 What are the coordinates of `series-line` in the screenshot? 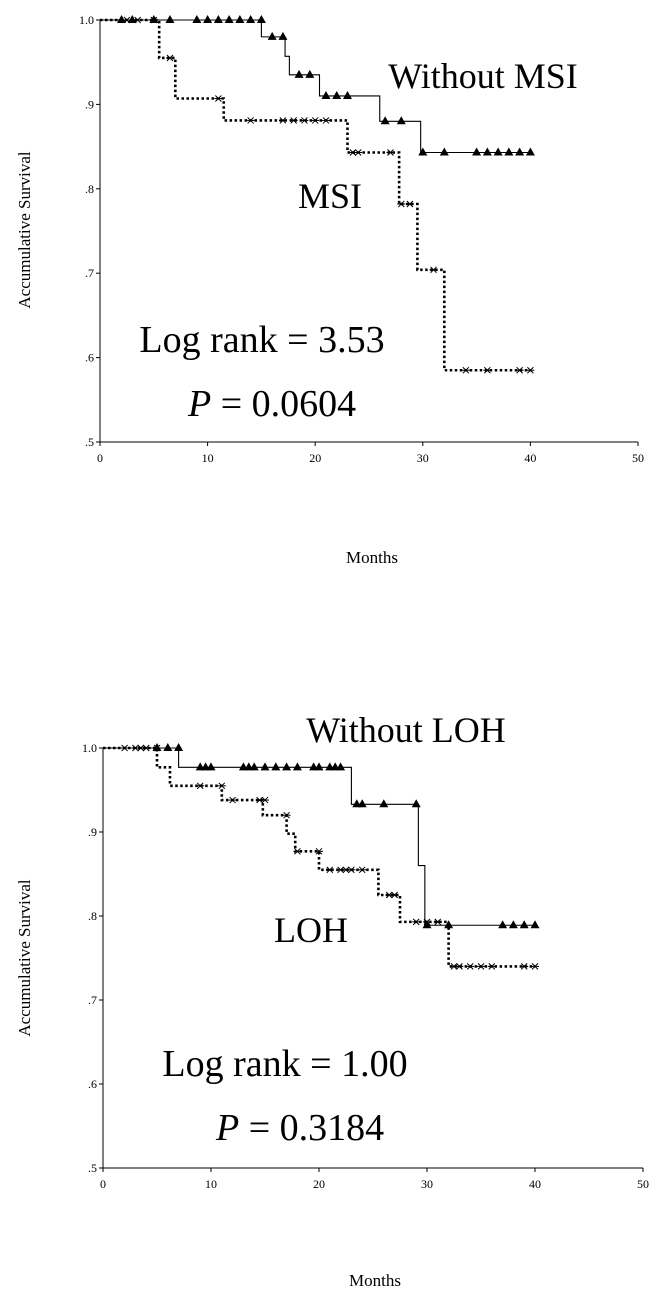 It's located at (315, 86).